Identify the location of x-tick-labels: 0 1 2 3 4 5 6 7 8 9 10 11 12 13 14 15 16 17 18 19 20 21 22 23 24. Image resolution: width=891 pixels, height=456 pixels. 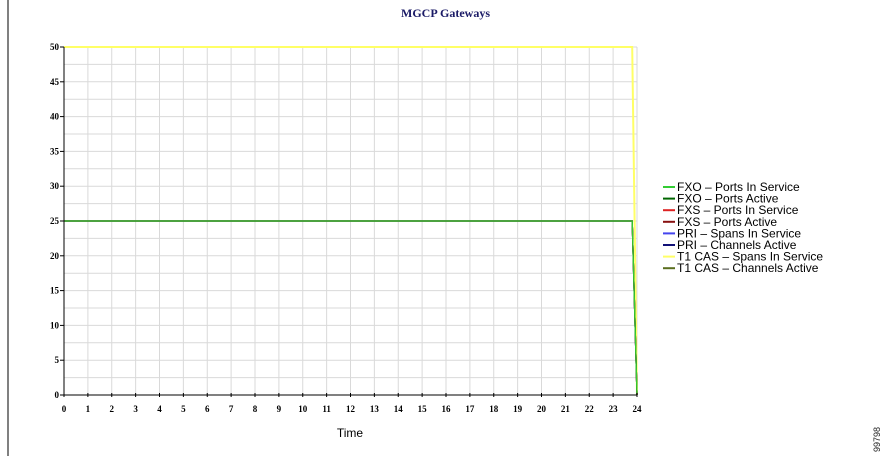
(352, 403).